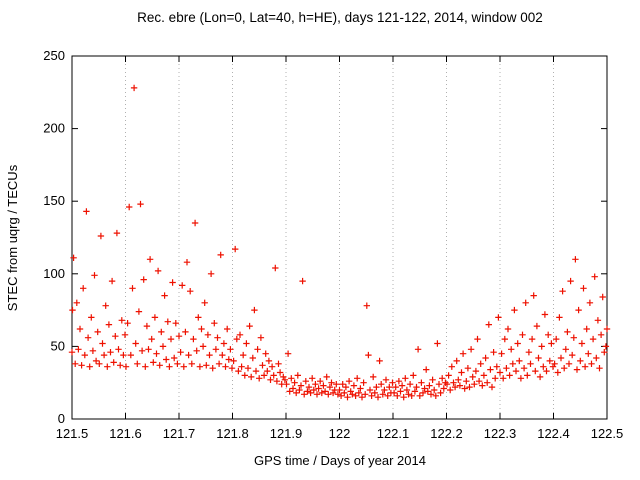 Image resolution: width=640 pixels, height=480 pixels. I want to click on x-tick-label: 121.8, so click(232, 433).